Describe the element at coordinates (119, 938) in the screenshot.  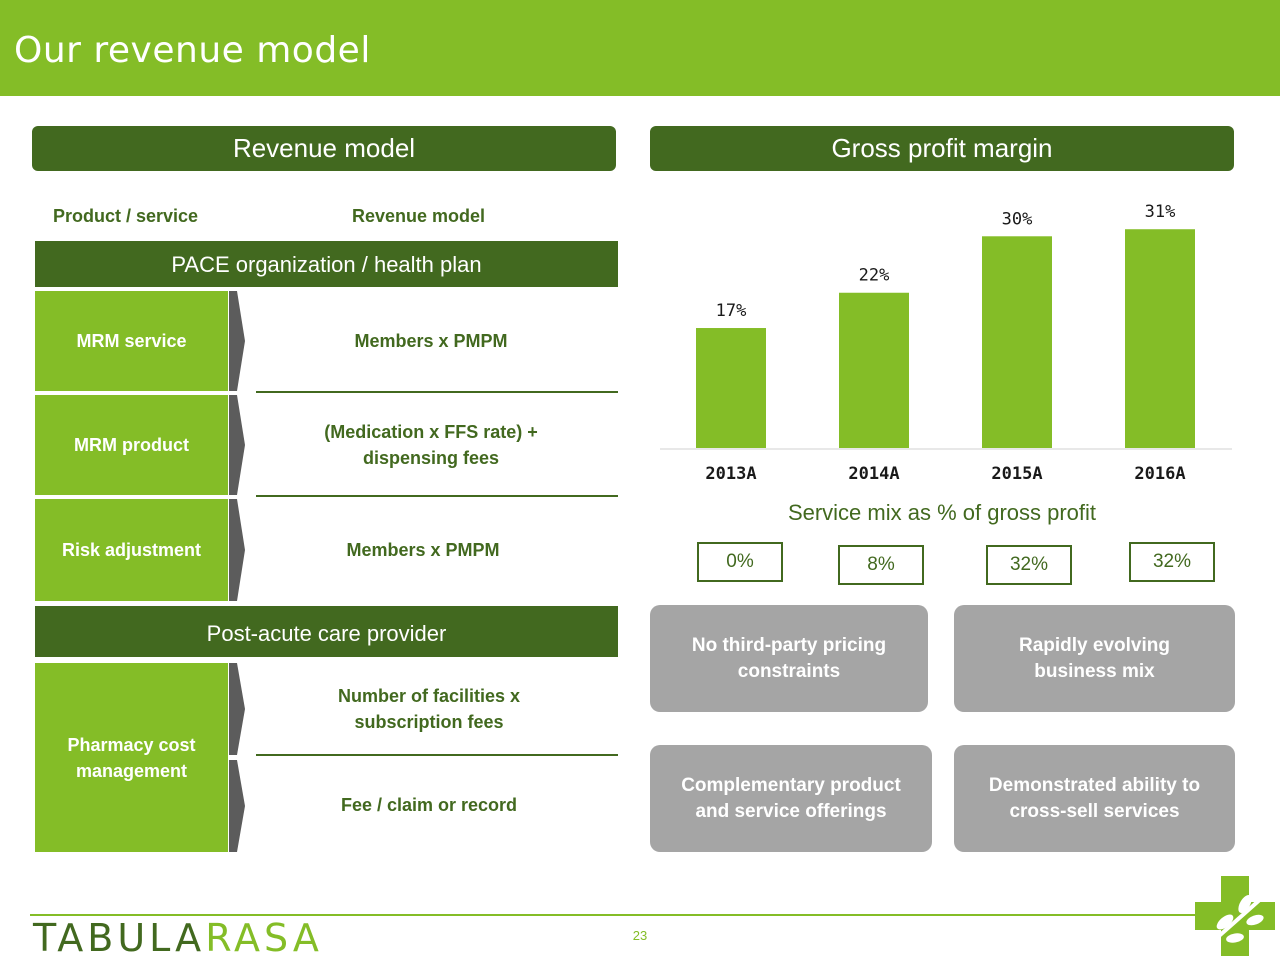
I see `logo-part-1: TABULA` at that location.